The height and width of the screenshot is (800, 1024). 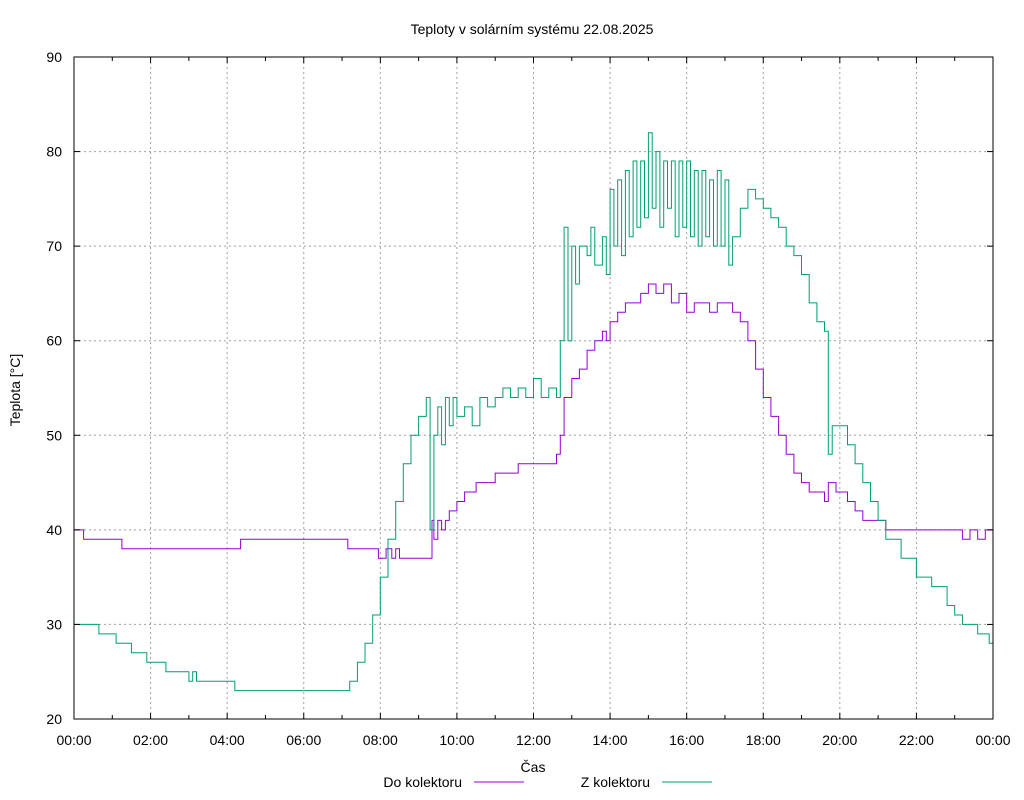 What do you see at coordinates (227, 740) in the screenshot?
I see `x-tick-label: 04:00` at bounding box center [227, 740].